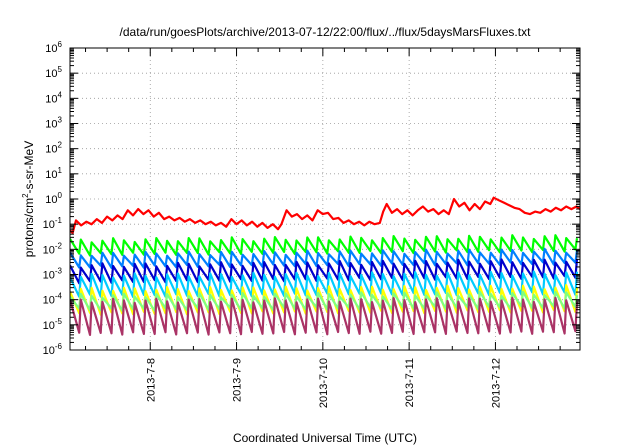 This screenshot has width=640, height=448. What do you see at coordinates (59, 346) in the screenshot?
I see `y-tick-exponent: -6` at bounding box center [59, 346].